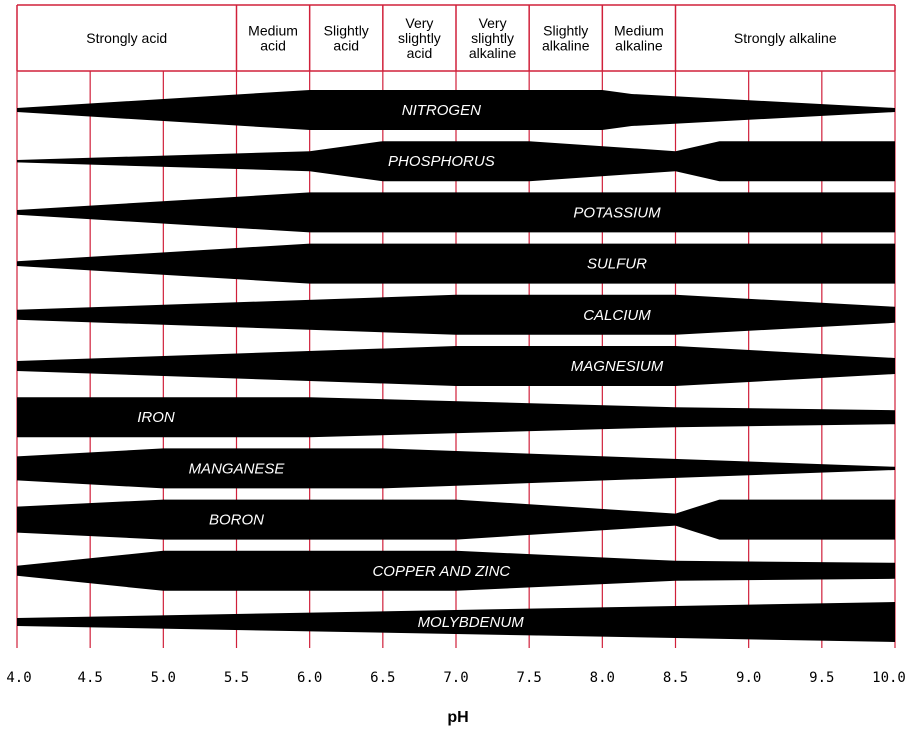 Image resolution: width=915 pixels, height=732 pixels. I want to click on band-magnesium, so click(456, 366).